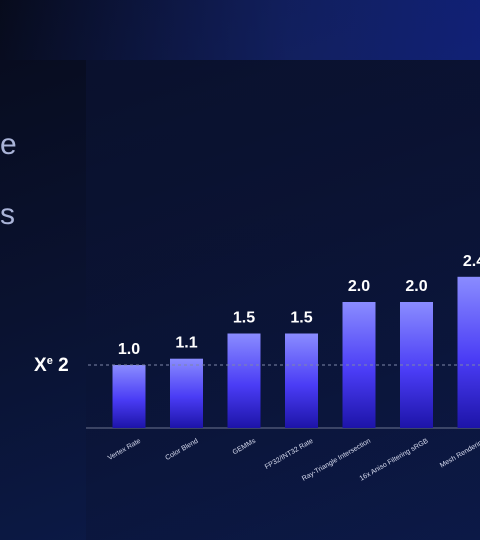 The height and width of the screenshot is (540, 480). What do you see at coordinates (471, 261) in the screenshot?
I see `bar-value-label-6: 2.4` at bounding box center [471, 261].